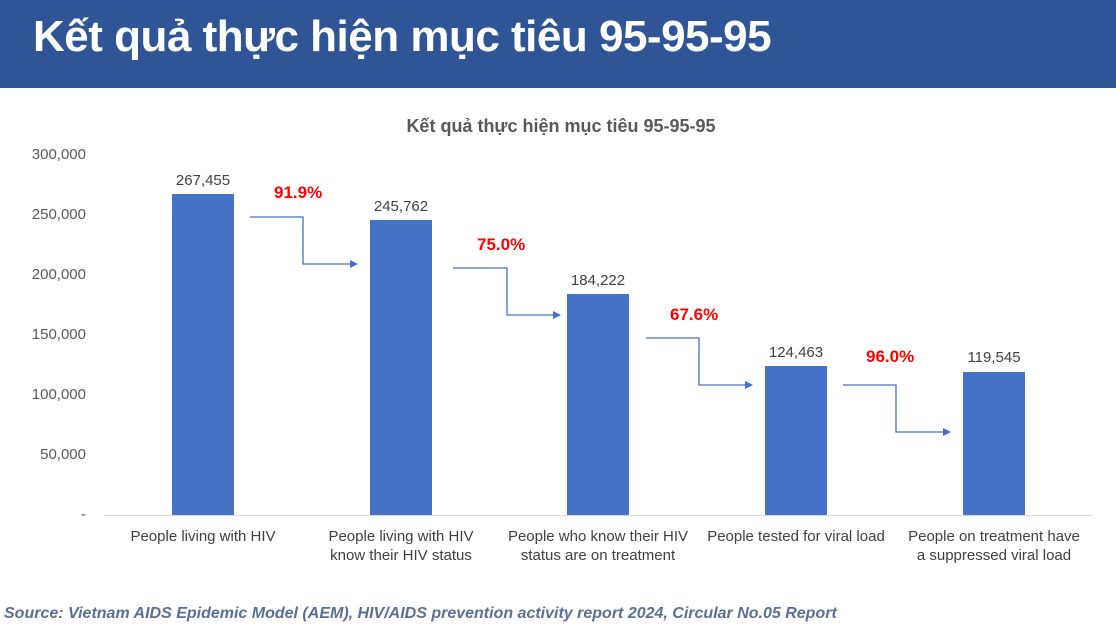 This screenshot has height=628, width=1116. I want to click on y-tick: 100,000, so click(58, 394).